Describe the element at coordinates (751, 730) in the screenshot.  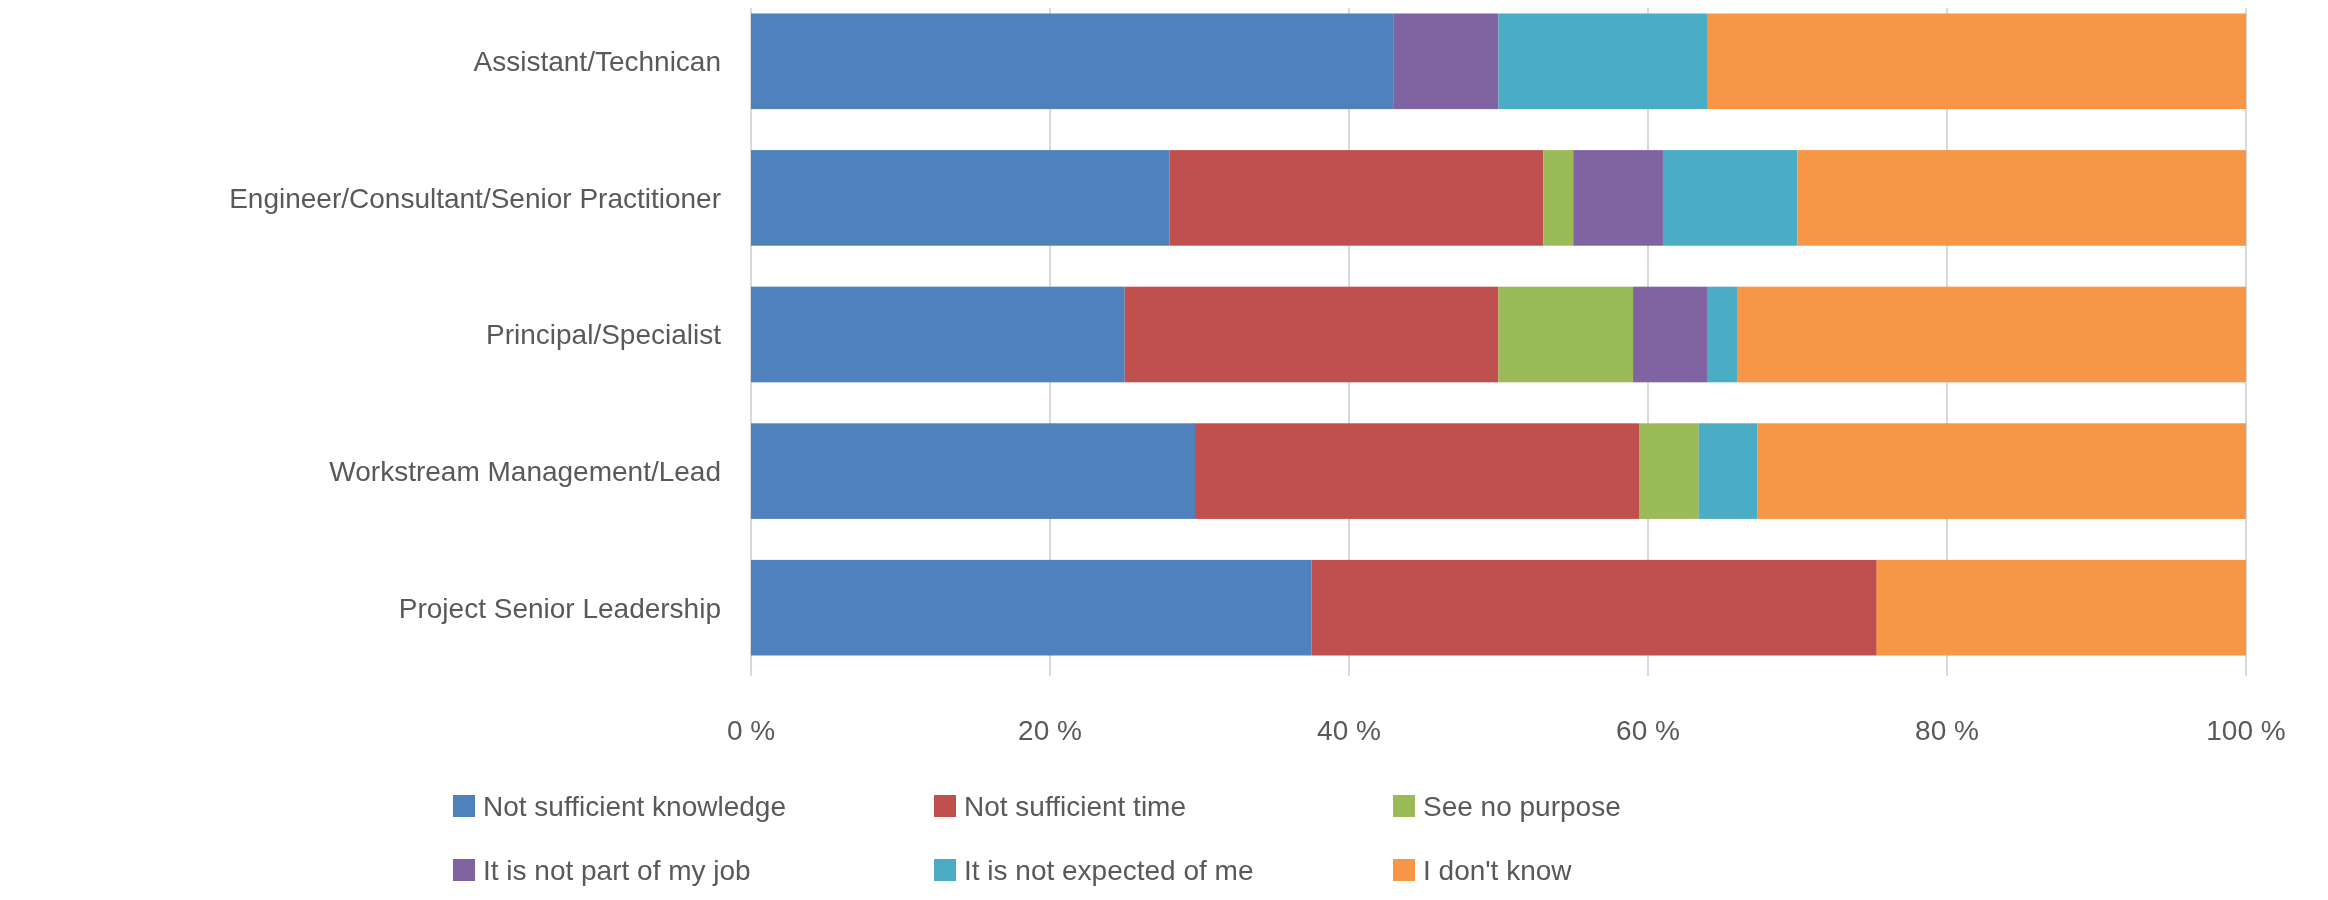
I see `x-tick-label: 0 %` at that location.